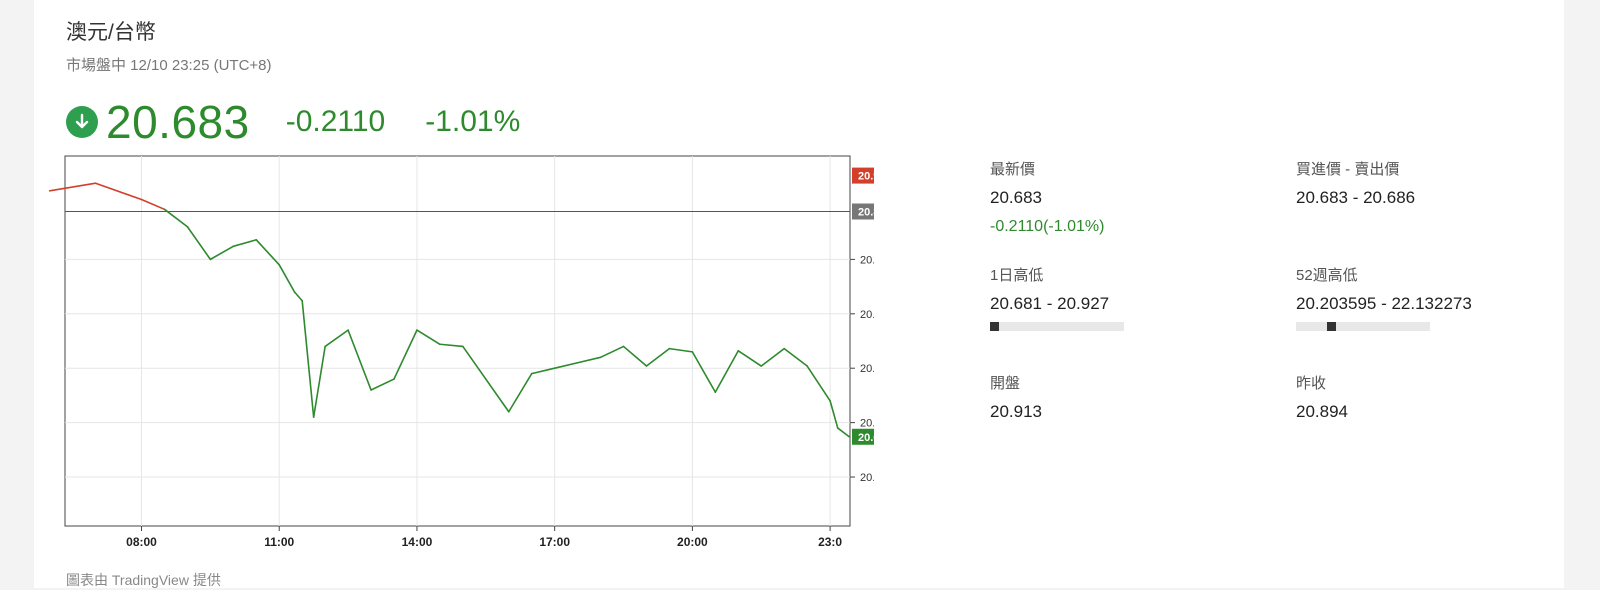  What do you see at coordinates (1016, 197) in the screenshot?
I see `stat-last-value: 20.683` at bounding box center [1016, 197].